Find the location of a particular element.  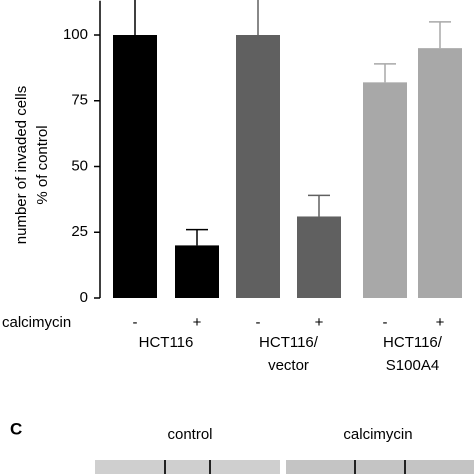

y-tick-label: 0 is located at coordinates (84, 297).